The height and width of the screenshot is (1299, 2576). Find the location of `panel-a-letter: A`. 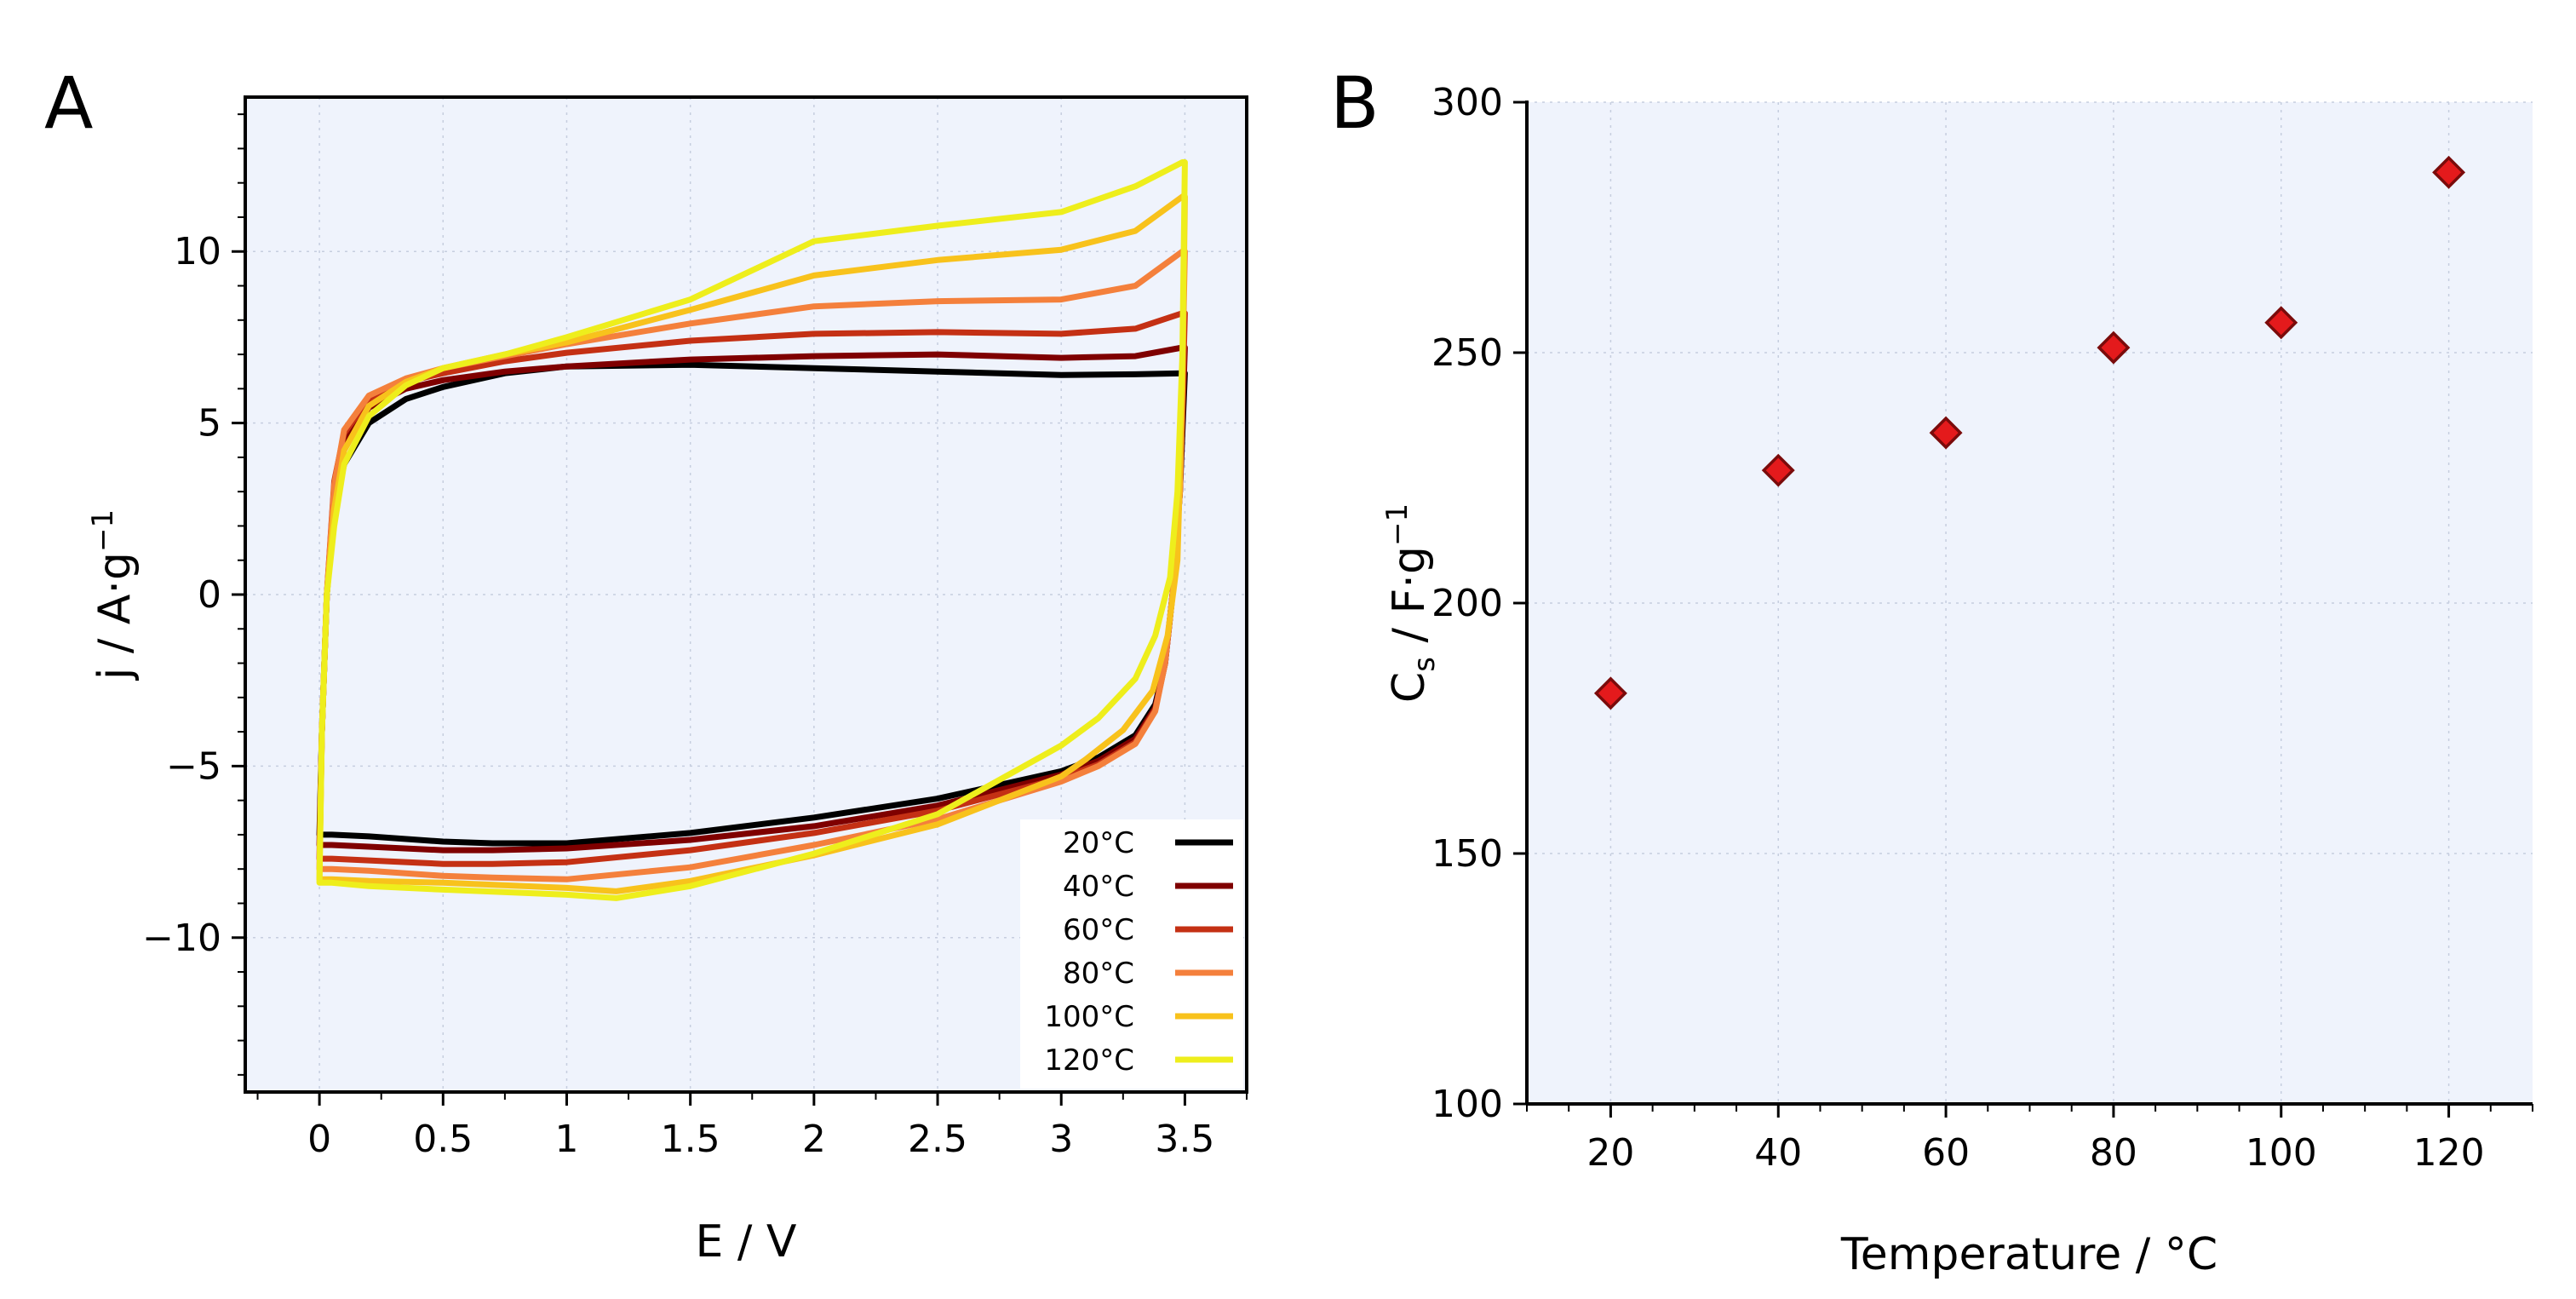

panel-a-letter: A is located at coordinates (68, 103).